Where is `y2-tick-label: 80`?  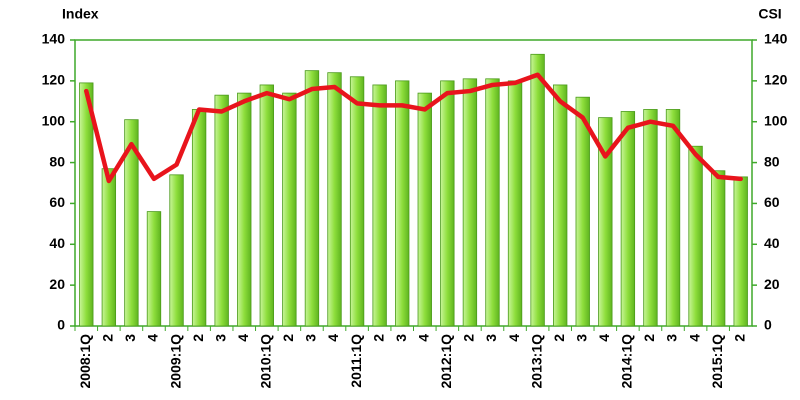
y2-tick-label: 80 is located at coordinates (772, 161).